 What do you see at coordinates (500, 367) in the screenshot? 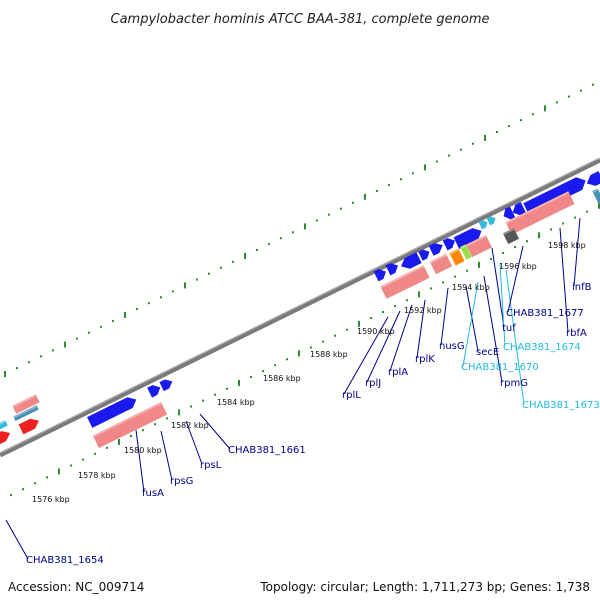
I see `gene-label: CHAB381_1670` at bounding box center [500, 367].